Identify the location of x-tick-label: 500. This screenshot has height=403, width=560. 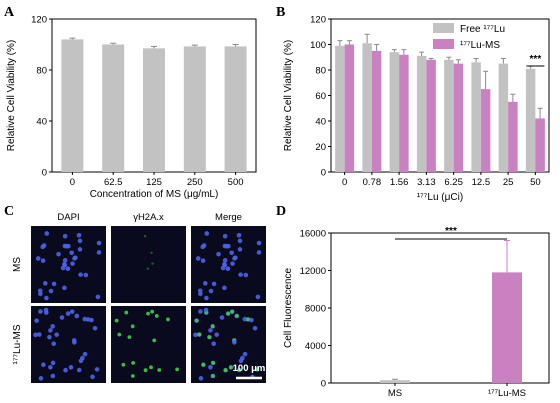
(236, 182).